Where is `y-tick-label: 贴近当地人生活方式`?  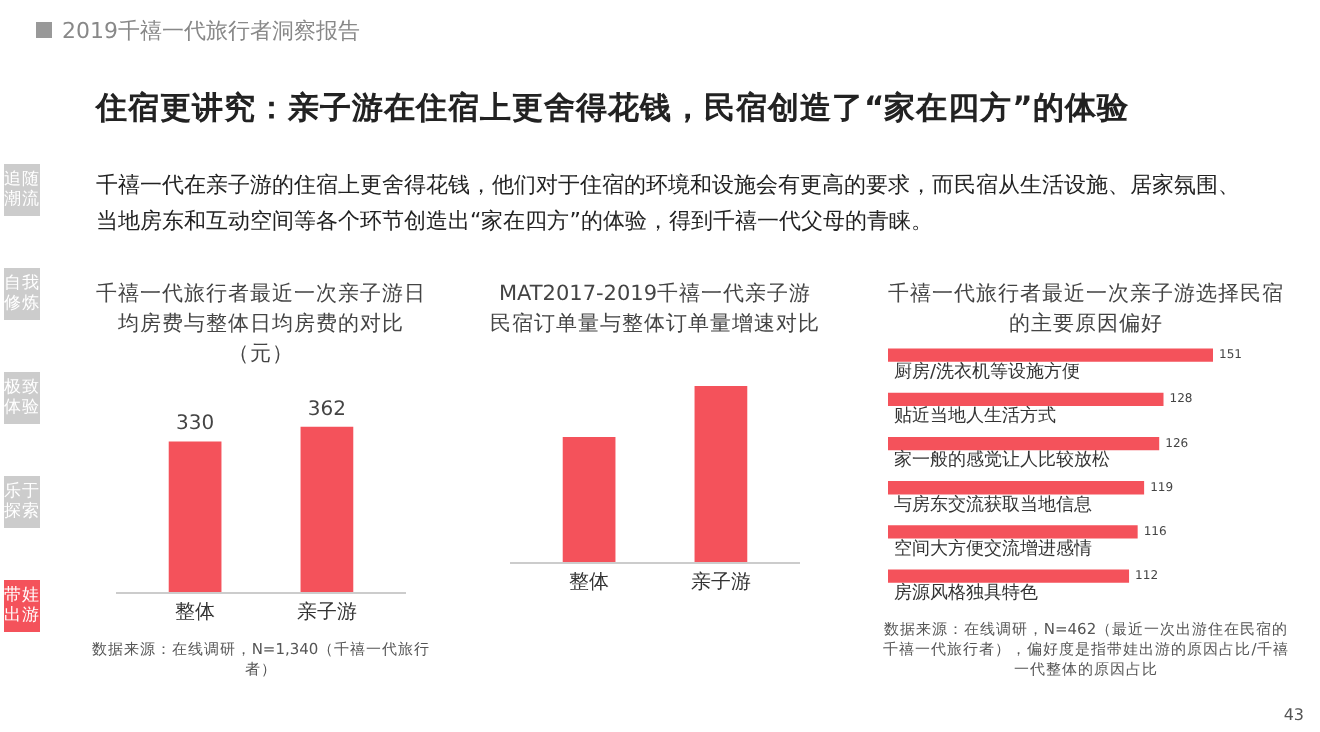 y-tick-label: 贴近当地人生活方式 is located at coordinates (975, 416).